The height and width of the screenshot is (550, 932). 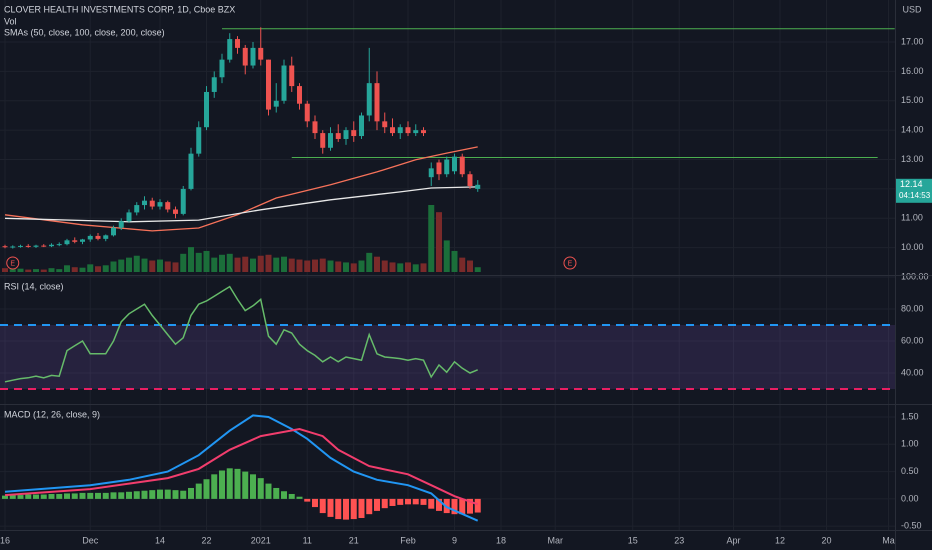 What do you see at coordinates (261, 540) in the screenshot?
I see `x-tick-label: 2021` at bounding box center [261, 540].